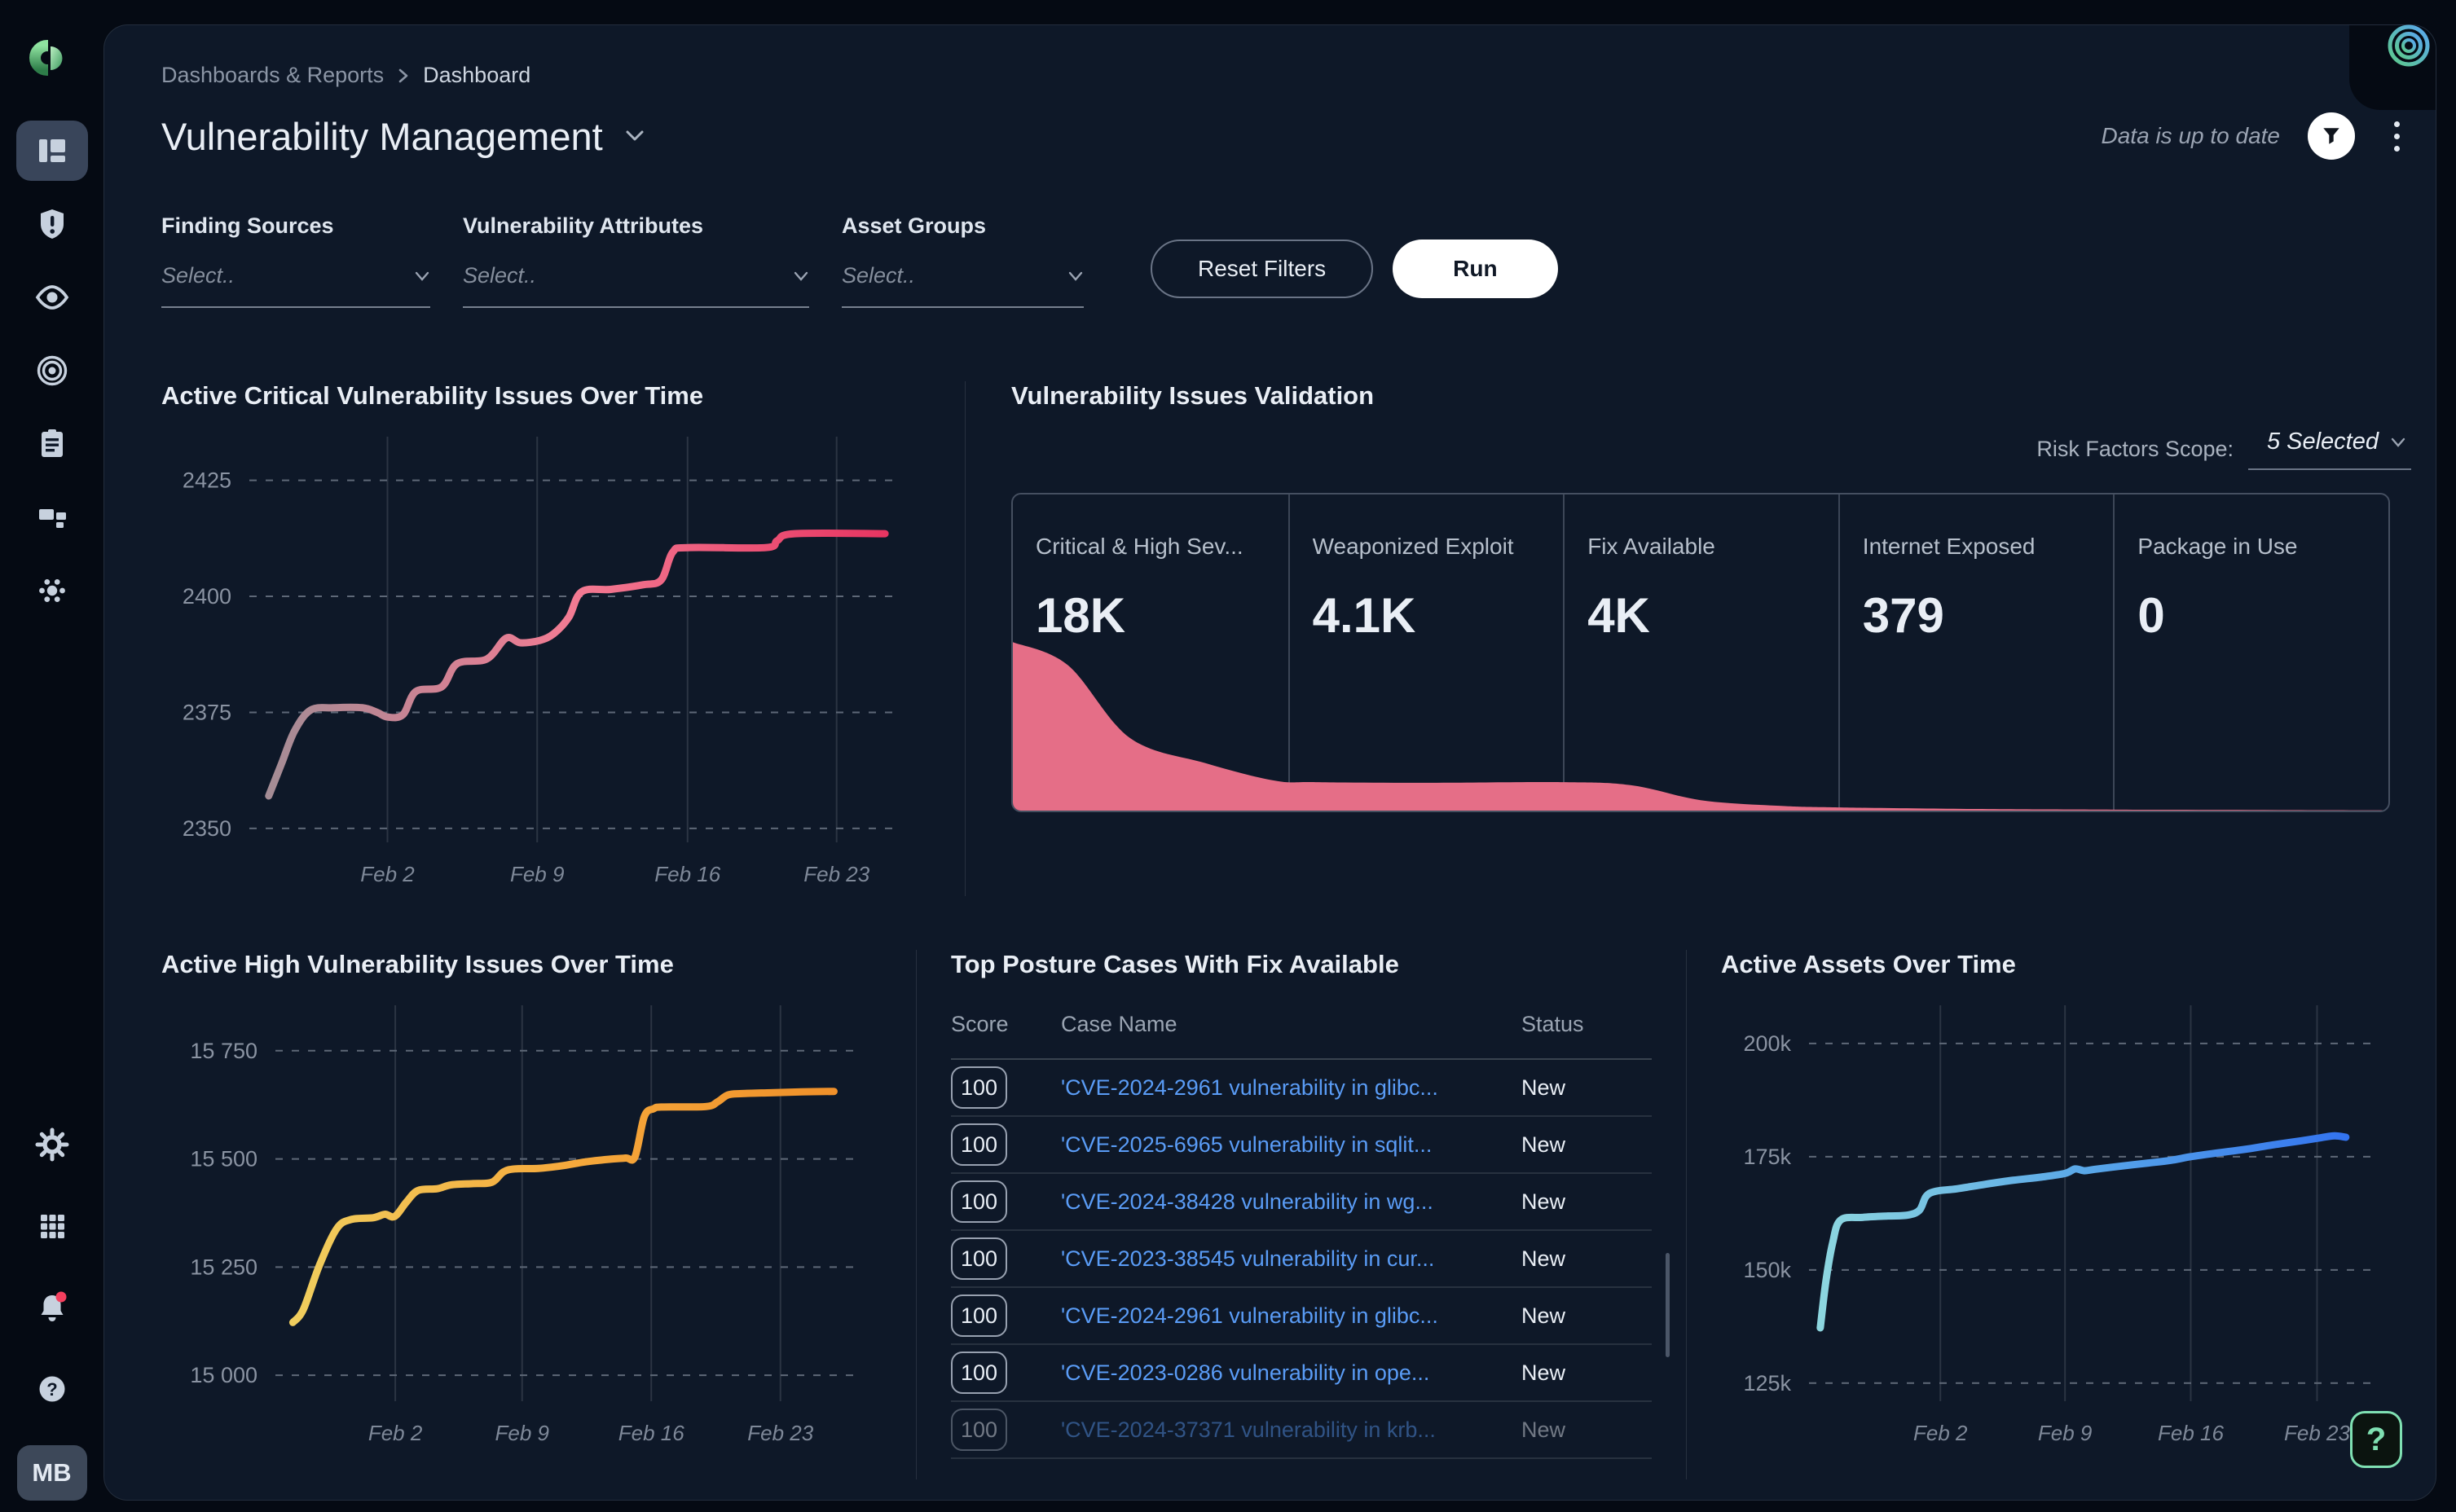 The image size is (2456, 1512). I want to click on critical-issues-chart: Feb 2 Feb 9 Feb 16 Feb 23 2425 2400 2375 2350, so click(539, 661).